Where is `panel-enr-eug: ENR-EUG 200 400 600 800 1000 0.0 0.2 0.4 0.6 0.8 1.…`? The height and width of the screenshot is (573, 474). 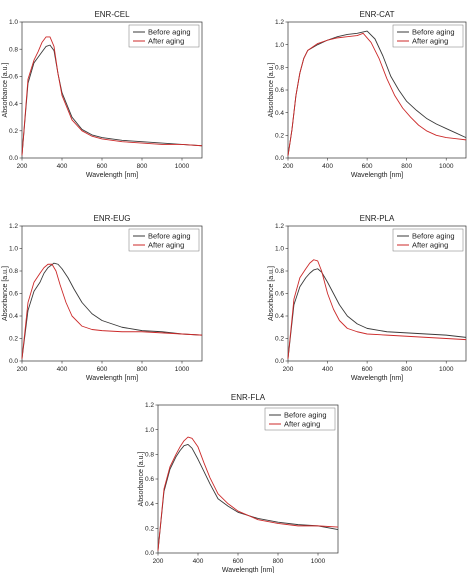
panel-enr-eug: ENR-EUG 200 400 600 800 1000 0.0 0.2 0.4 0.6 0.8 1.… is located at coordinates (102, 298).